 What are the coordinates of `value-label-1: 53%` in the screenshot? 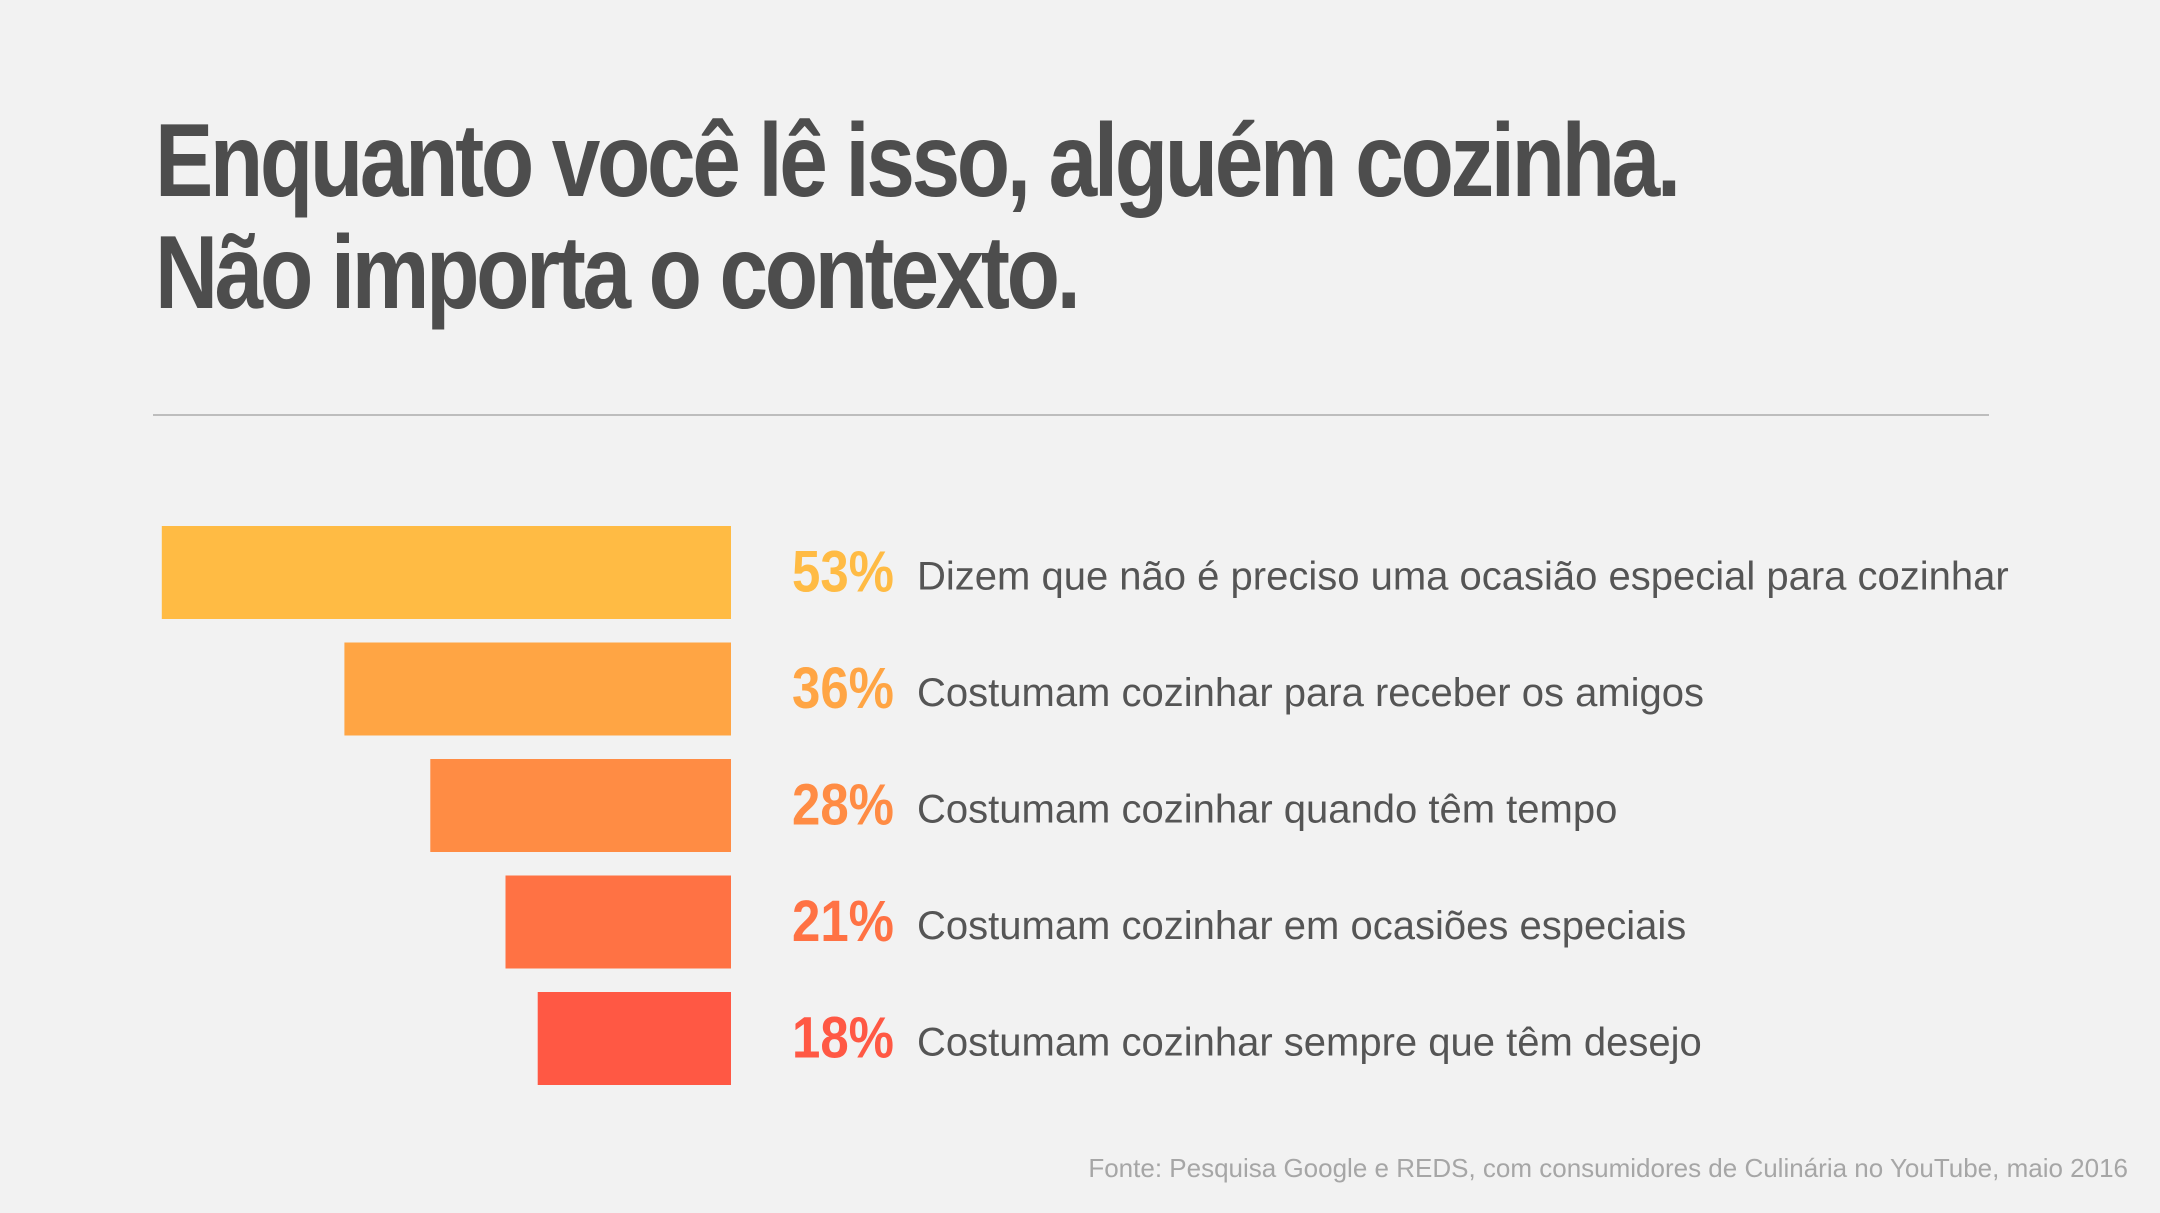 It's located at (843, 572).